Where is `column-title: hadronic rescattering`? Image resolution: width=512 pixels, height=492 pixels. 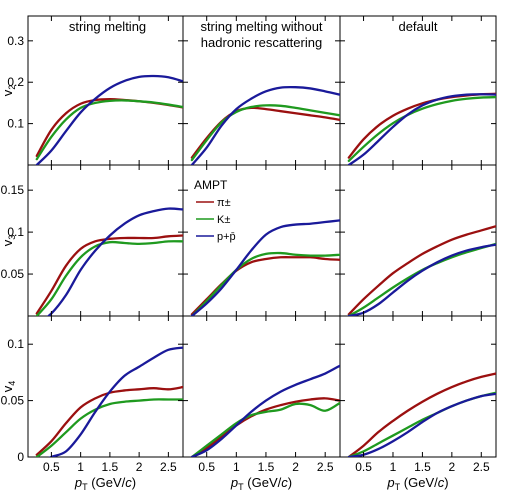
column-title: hadronic rescattering is located at coordinates (261, 42).